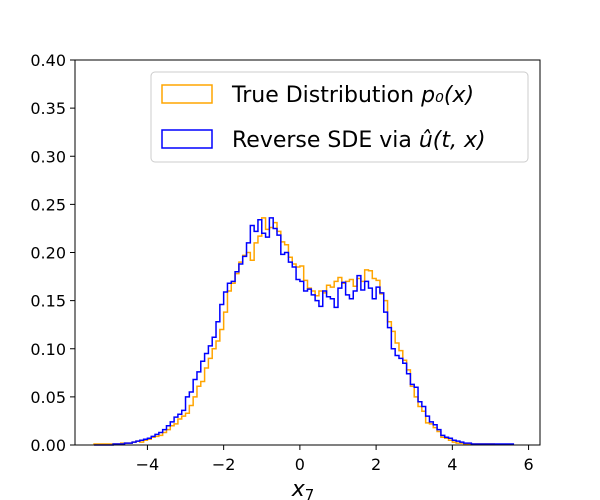  Describe the element at coordinates (452, 464) in the screenshot. I see `x-tick-label: 4` at that location.